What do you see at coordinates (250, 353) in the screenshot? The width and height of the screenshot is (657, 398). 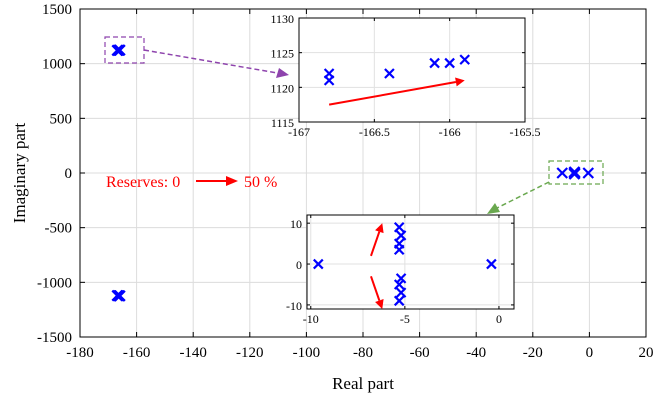 I see `main-xtick-label: -120` at bounding box center [250, 353].